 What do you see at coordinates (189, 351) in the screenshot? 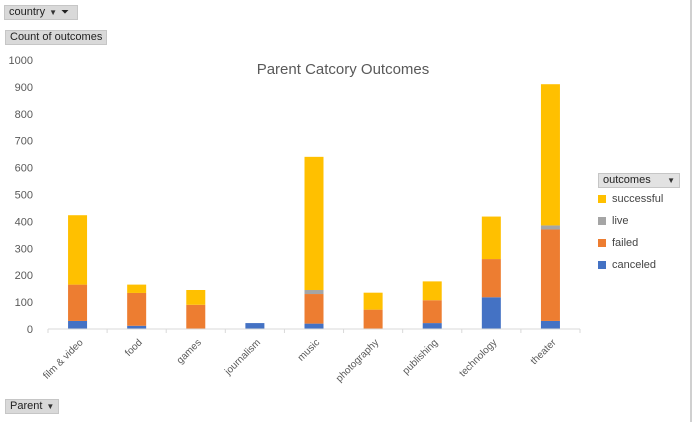
I see `x-tick-label: games` at bounding box center [189, 351].